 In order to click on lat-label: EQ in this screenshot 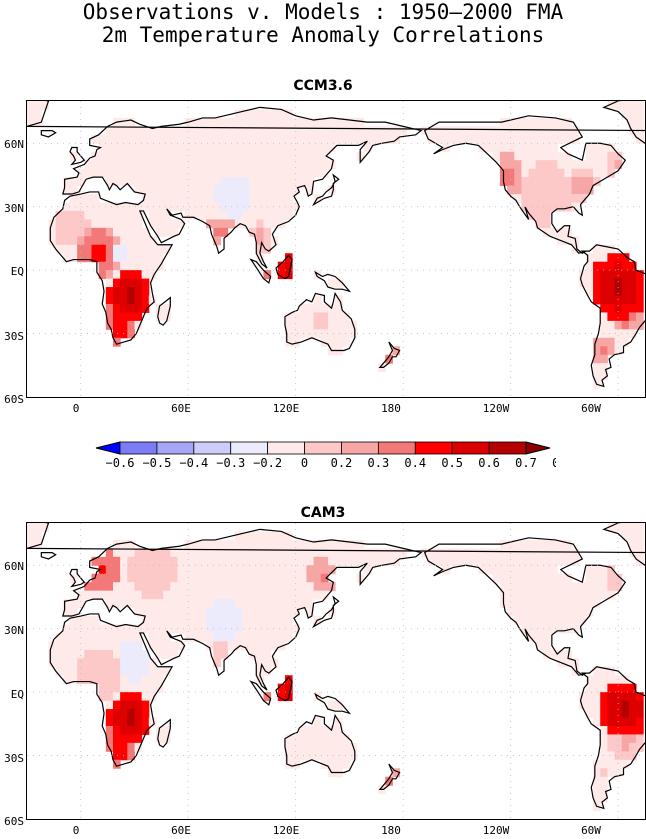, I will do `click(17, 271)`.